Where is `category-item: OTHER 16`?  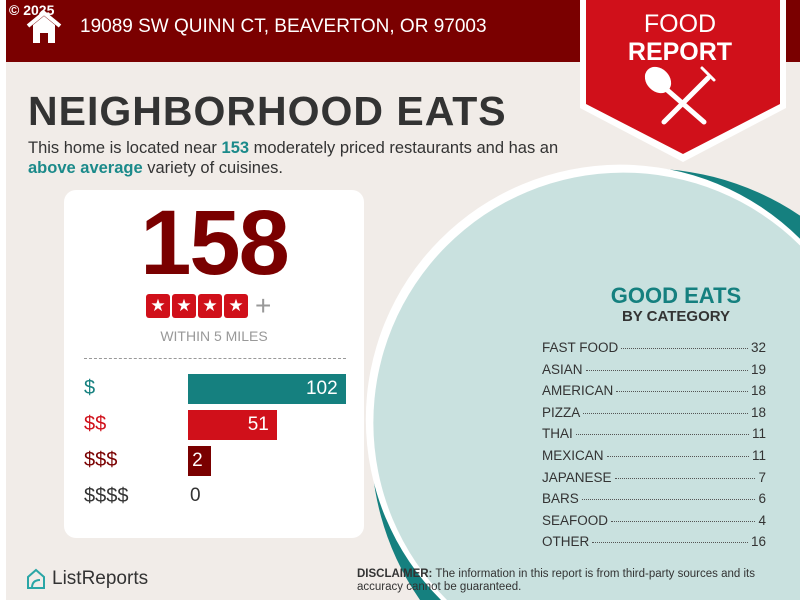 category-item: OTHER 16 is located at coordinates (654, 545).